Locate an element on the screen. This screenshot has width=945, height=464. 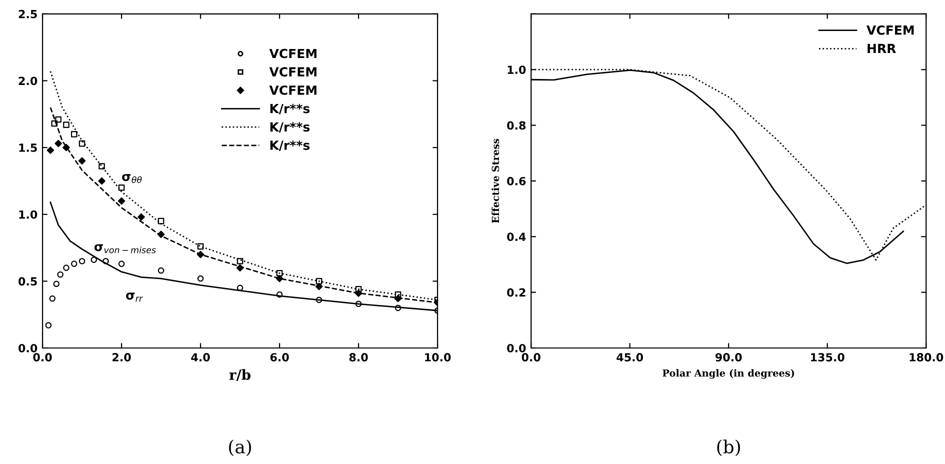
x-tick-label: 10.0 is located at coordinates (438, 357).